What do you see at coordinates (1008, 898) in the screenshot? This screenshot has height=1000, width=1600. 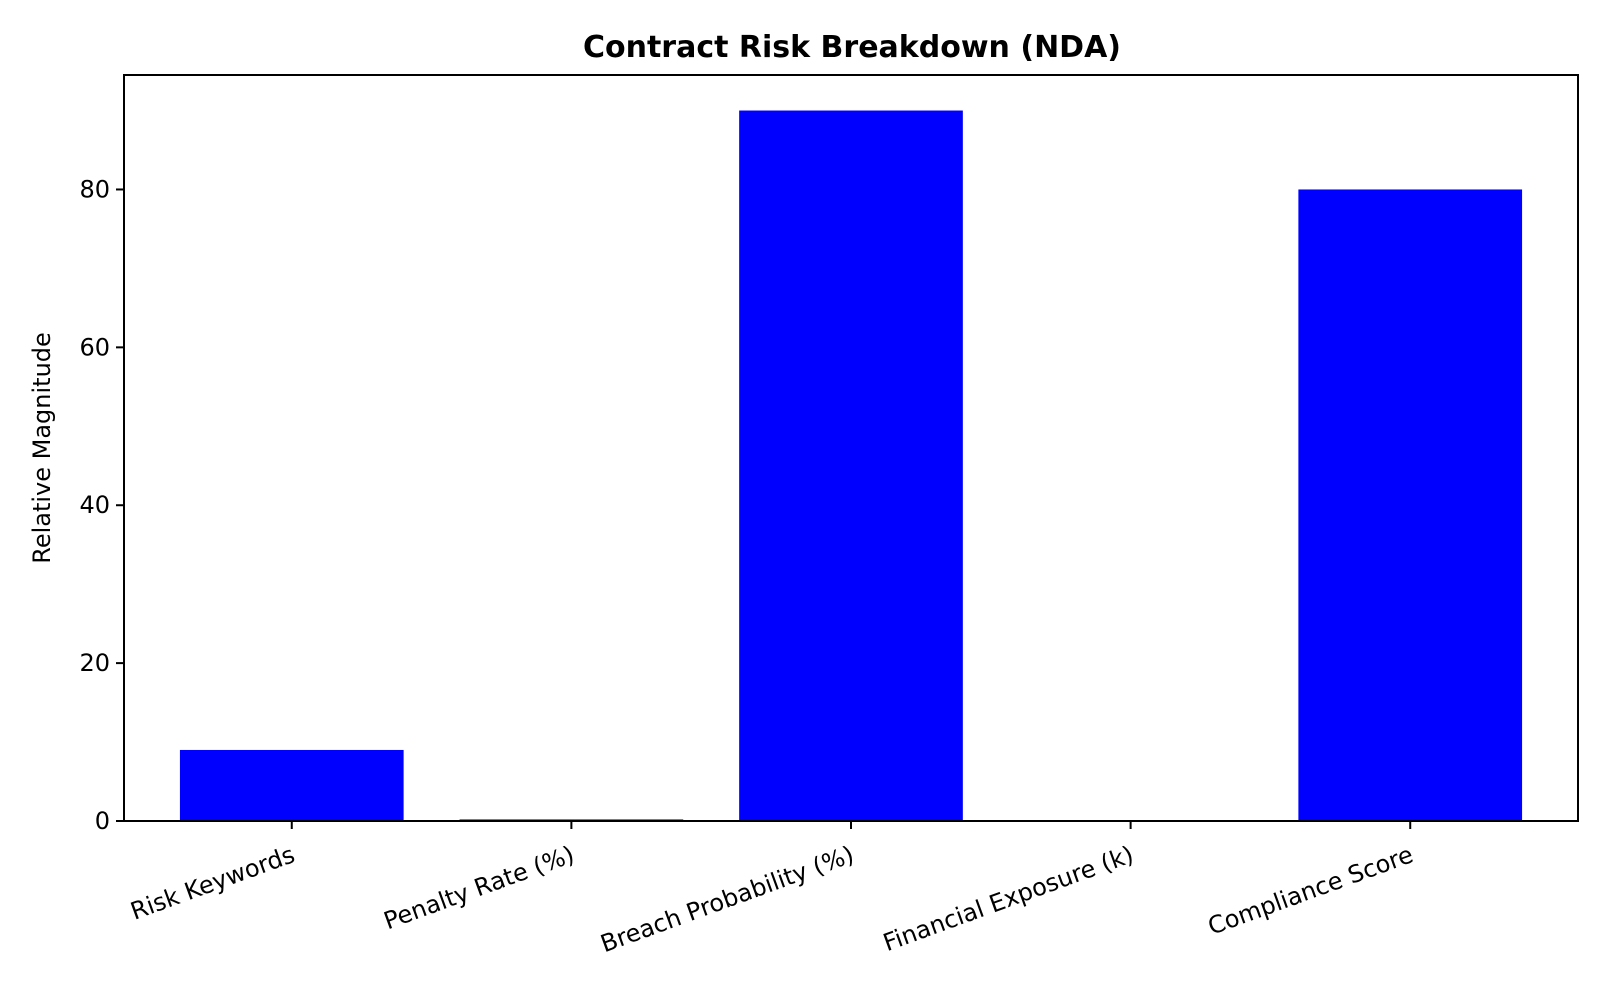 I see `x-tick-label: Financial Exposure (k)` at bounding box center [1008, 898].